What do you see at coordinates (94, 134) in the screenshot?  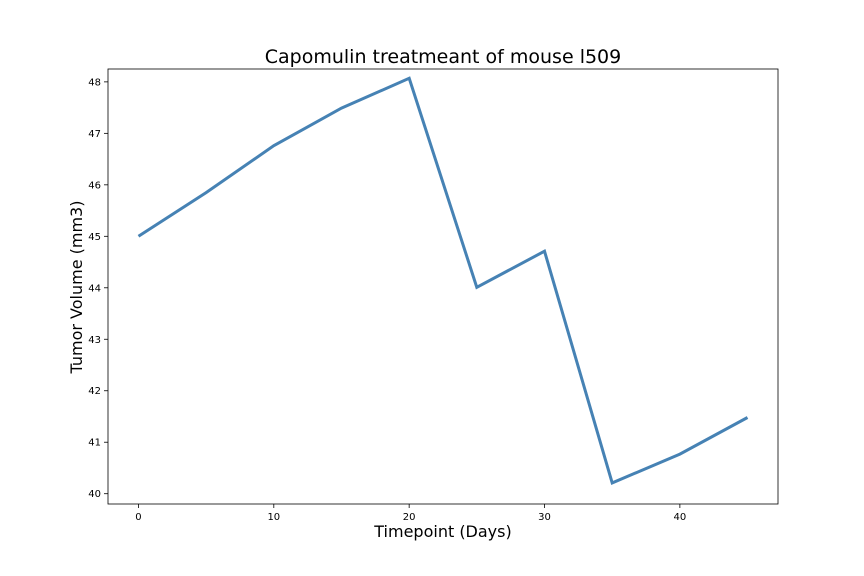 I see `y-tick-label: 47` at bounding box center [94, 134].